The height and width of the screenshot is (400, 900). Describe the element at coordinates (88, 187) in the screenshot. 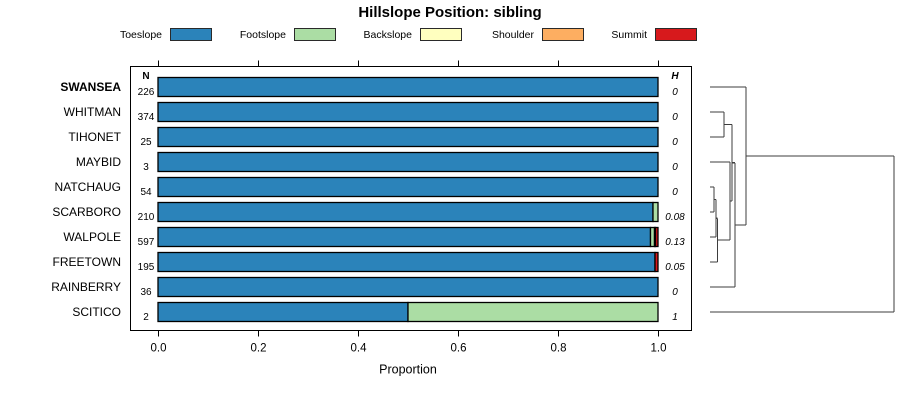

I see `series-label-natchaug: NATCHAUG` at that location.